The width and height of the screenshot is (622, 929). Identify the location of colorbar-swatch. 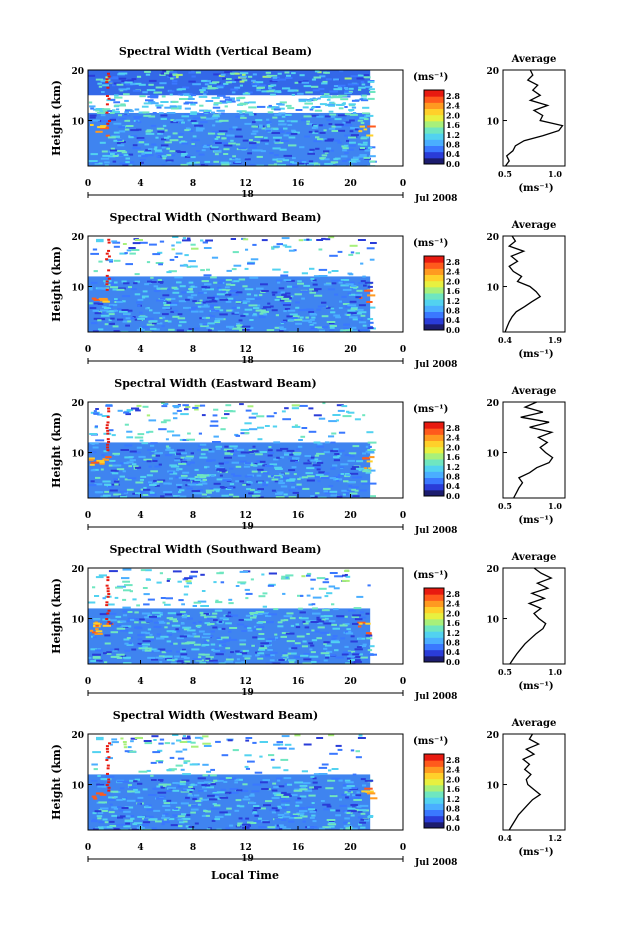
(434, 487).